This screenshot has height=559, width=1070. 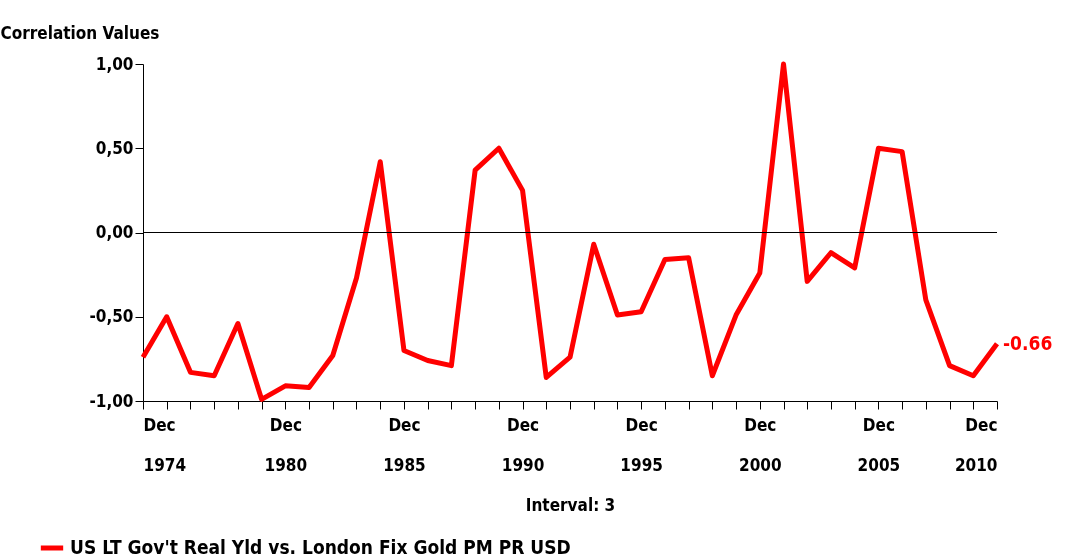 I want to click on x-tick-label: Dec 1990, so click(x=523, y=444).